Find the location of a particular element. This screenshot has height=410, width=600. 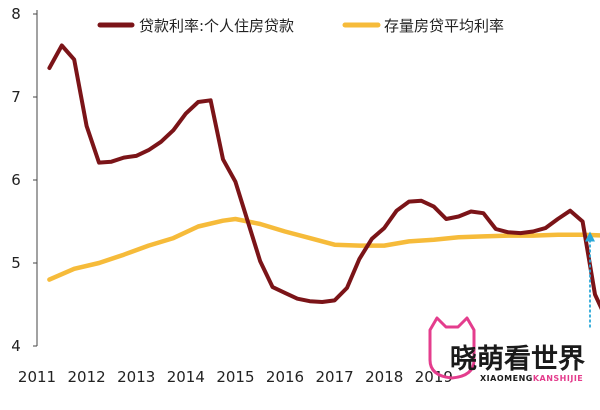

x-tick-label: 2014 is located at coordinates (186, 377).